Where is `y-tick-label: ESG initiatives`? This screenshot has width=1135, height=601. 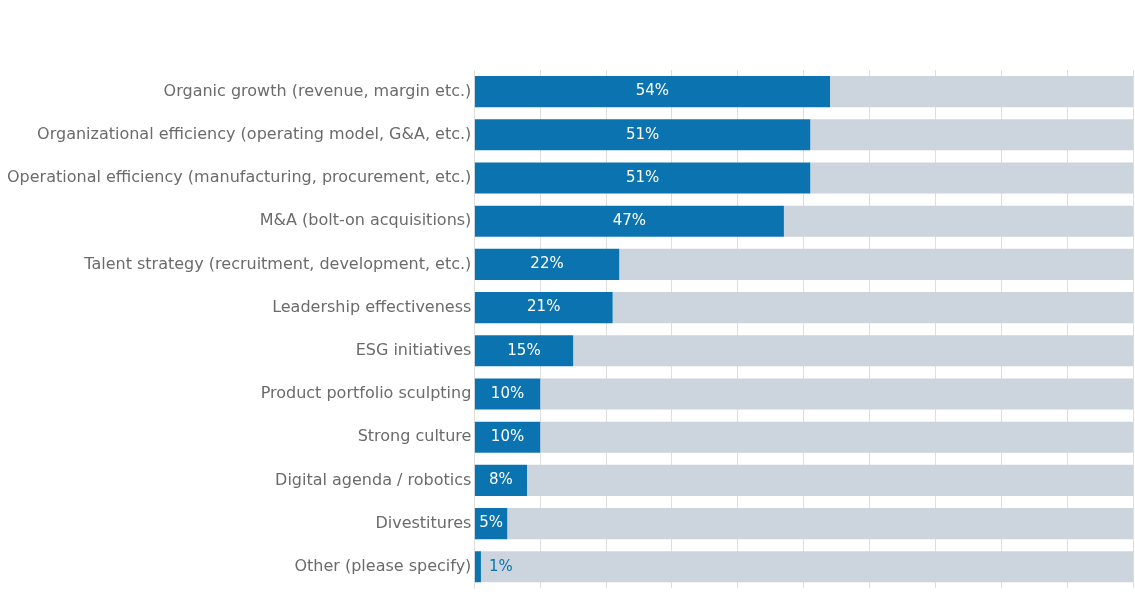 y-tick-label: ESG initiatives is located at coordinates (413, 349).